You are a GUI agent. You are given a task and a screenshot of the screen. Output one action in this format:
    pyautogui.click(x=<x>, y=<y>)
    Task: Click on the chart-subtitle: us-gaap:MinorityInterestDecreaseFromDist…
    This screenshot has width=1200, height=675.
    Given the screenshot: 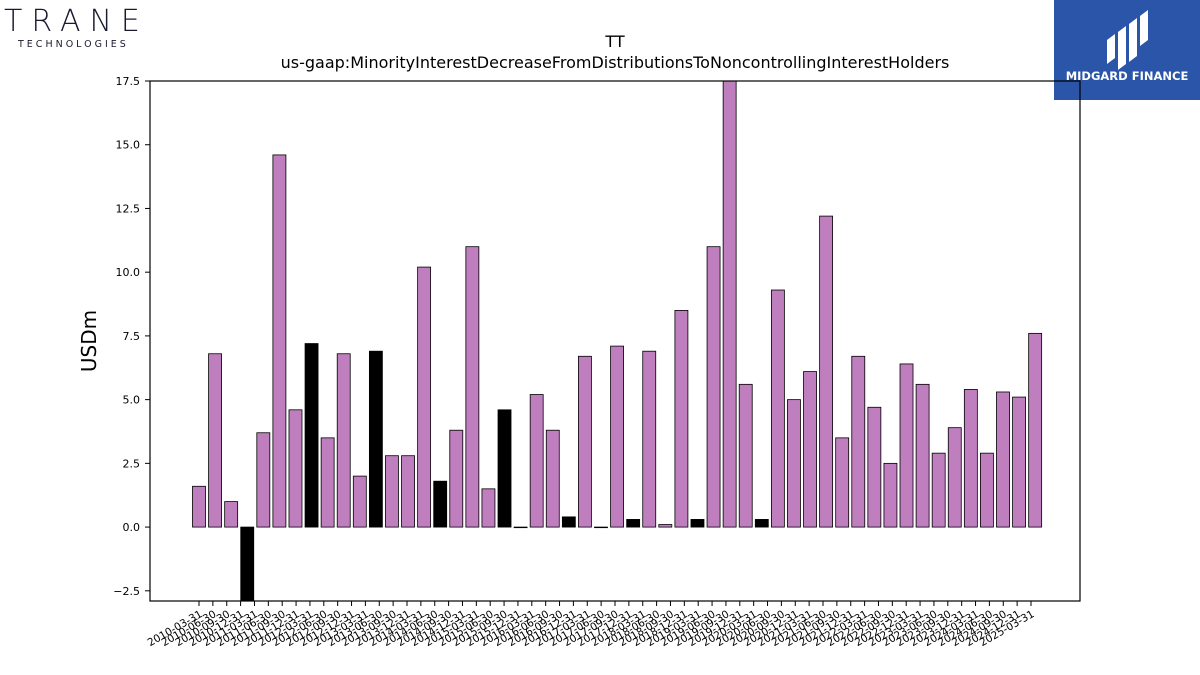 What is the action you would take?
    pyautogui.click(x=615, y=62)
    